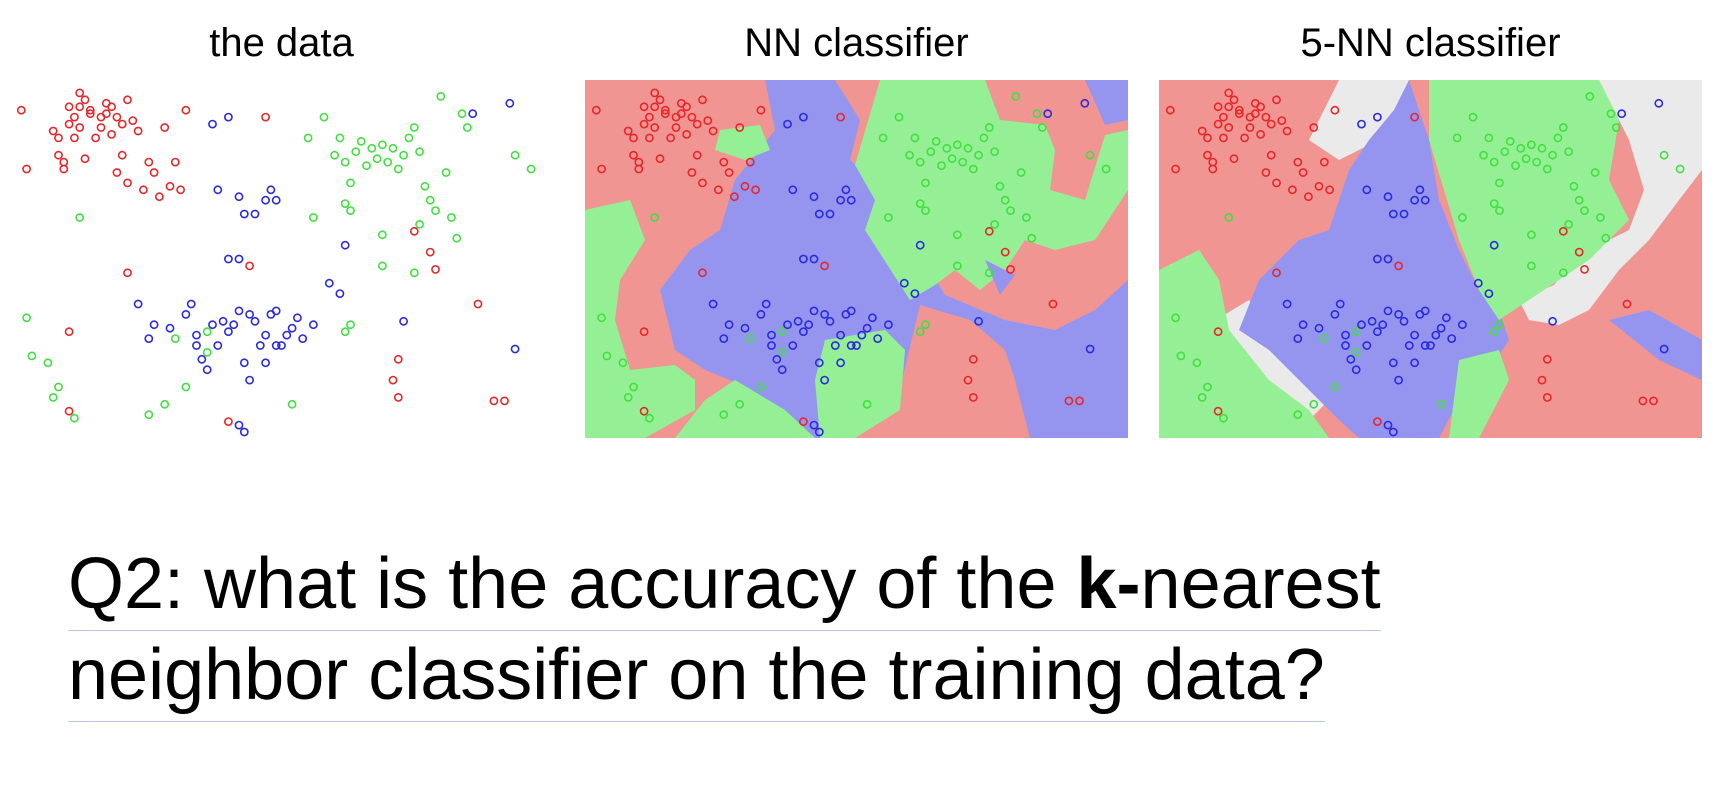 This screenshot has width=1717, height=812. Describe the element at coordinates (1655, 345) in the screenshot. I see `knn-region-blue-right` at that location.